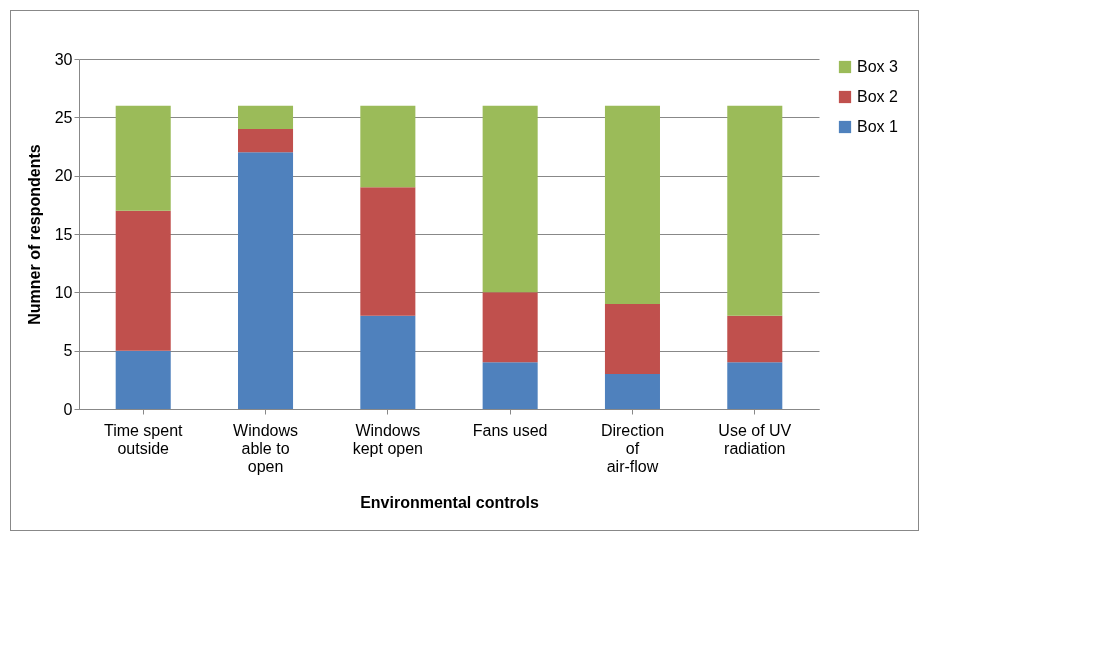  I want to click on legend-label: Box 2, so click(878, 96).